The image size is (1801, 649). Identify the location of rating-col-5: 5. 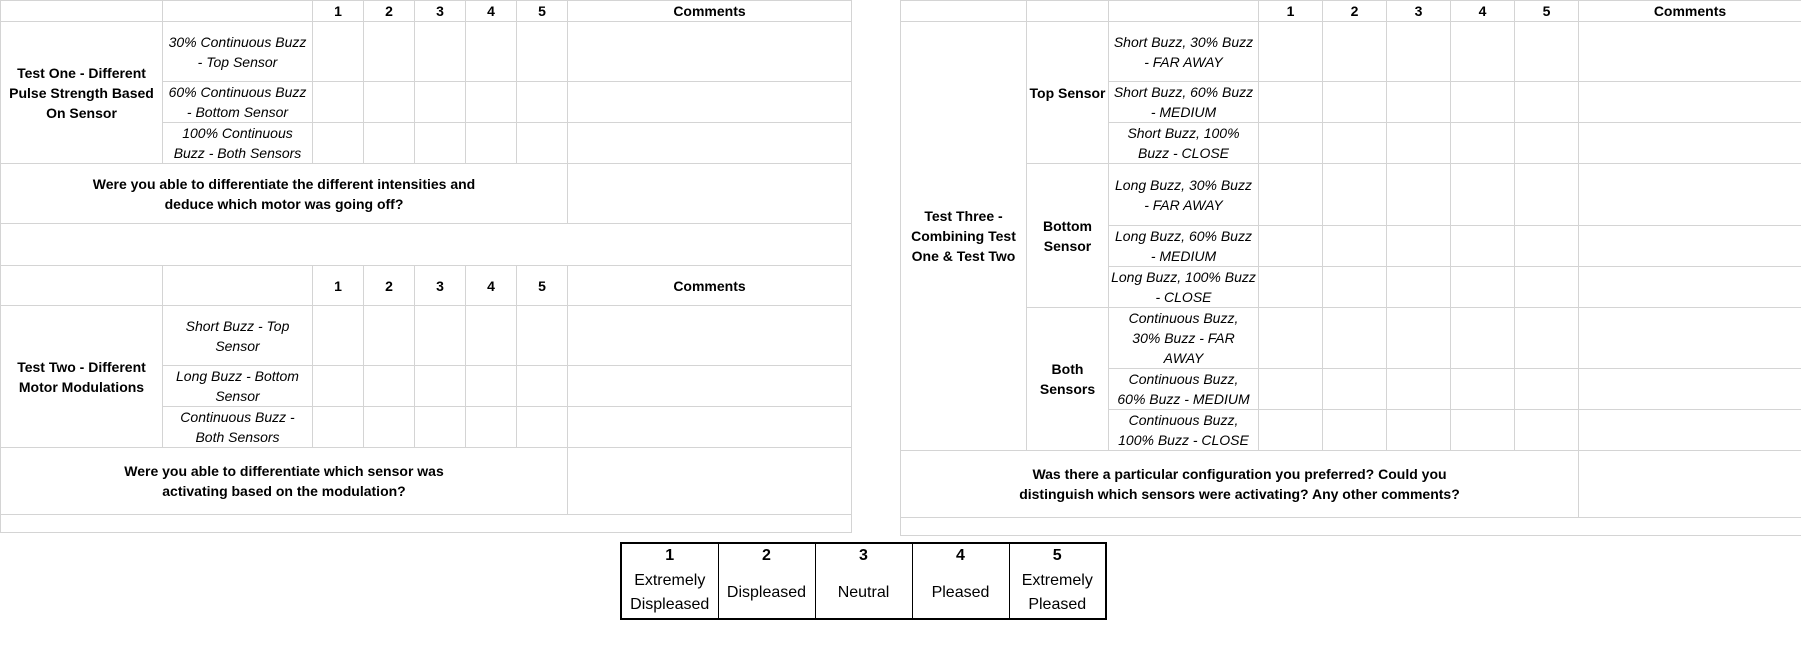
(1546, 11).